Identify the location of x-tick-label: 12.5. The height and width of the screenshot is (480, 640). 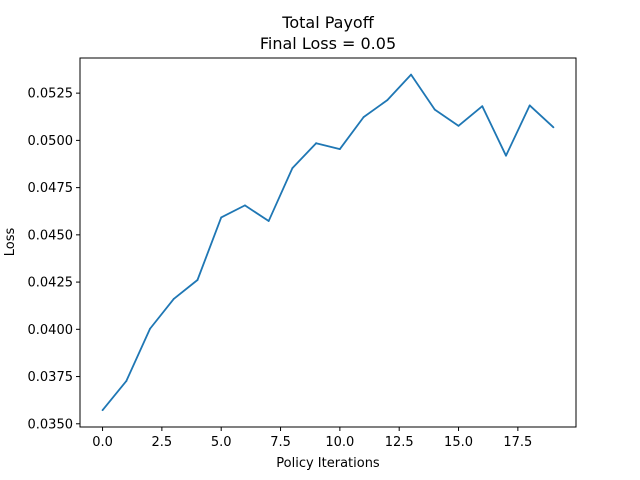
(399, 442).